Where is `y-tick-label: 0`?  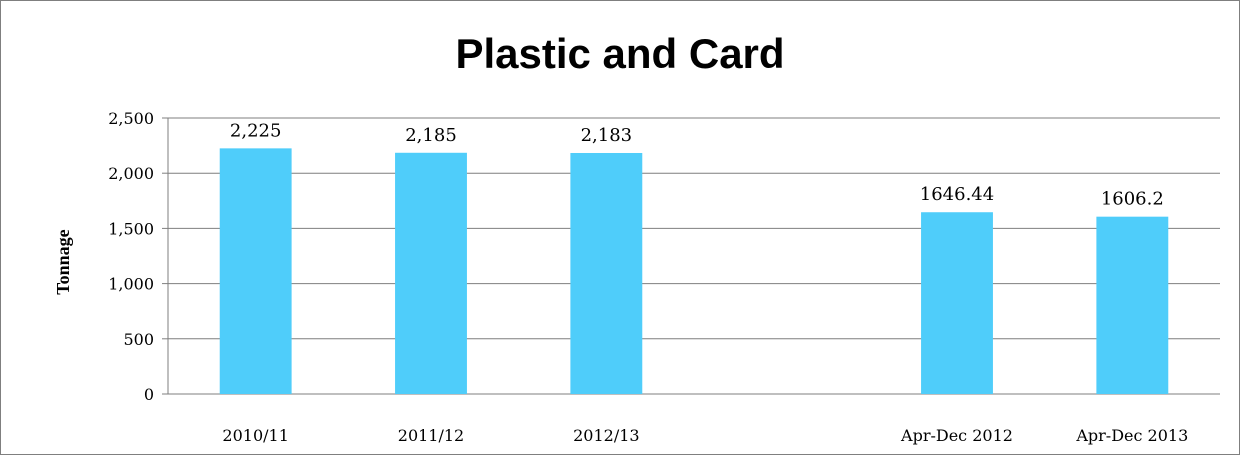 y-tick-label: 0 is located at coordinates (149, 394).